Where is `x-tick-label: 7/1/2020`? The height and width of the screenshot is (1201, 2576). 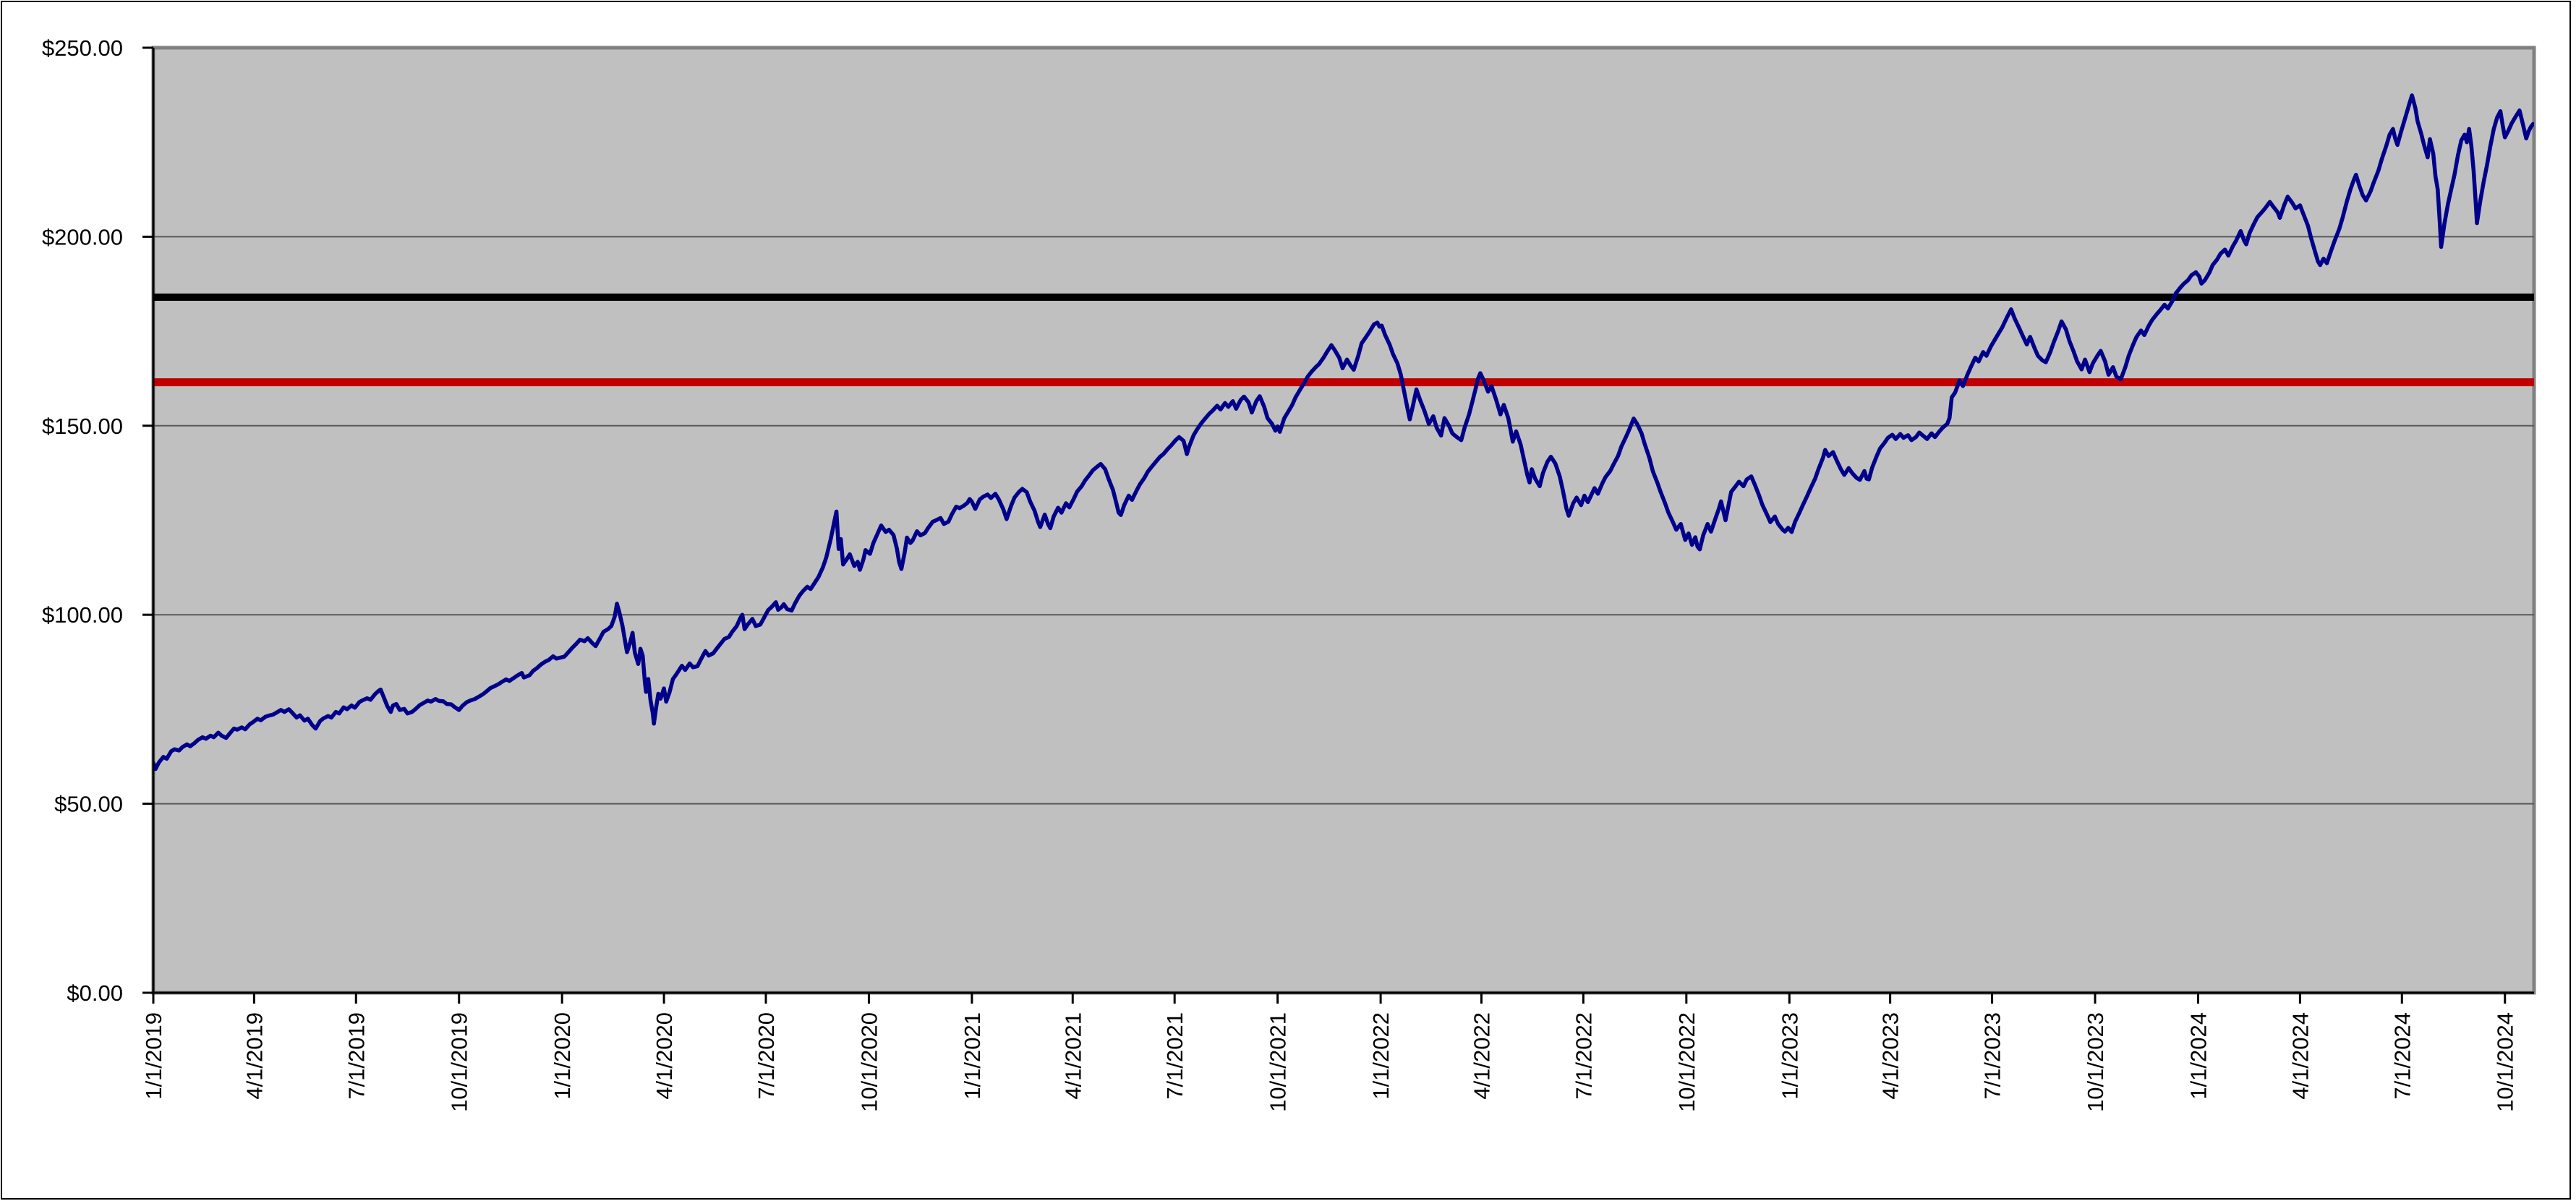 x-tick-label: 7/1/2020 is located at coordinates (766, 1056).